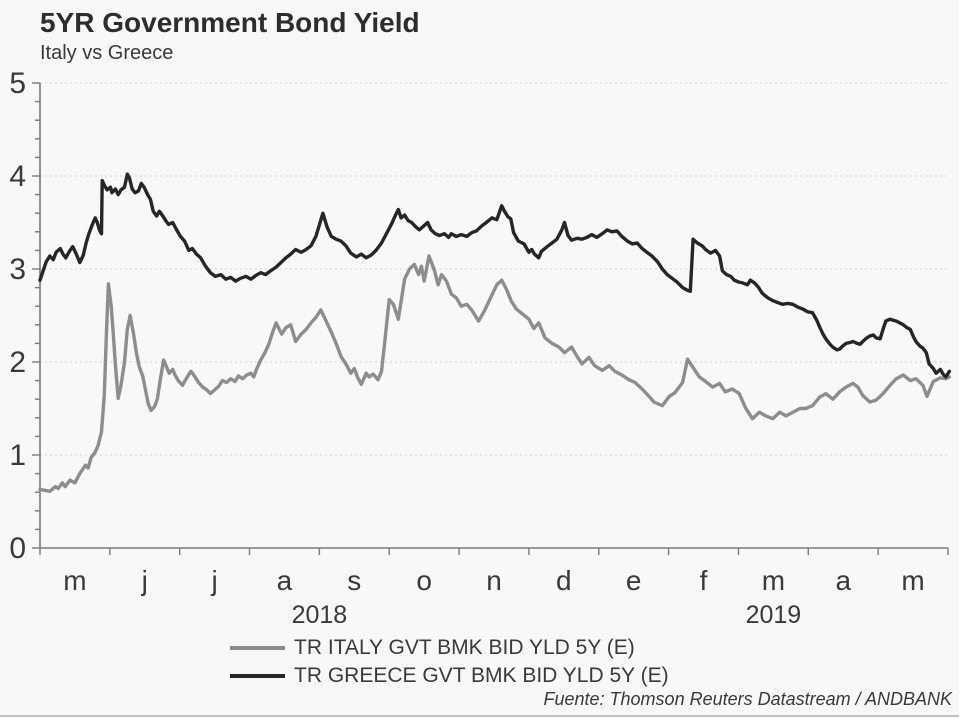 Image resolution: width=959 pixels, height=719 pixels. I want to click on y-axis-label: 2, so click(17, 362).